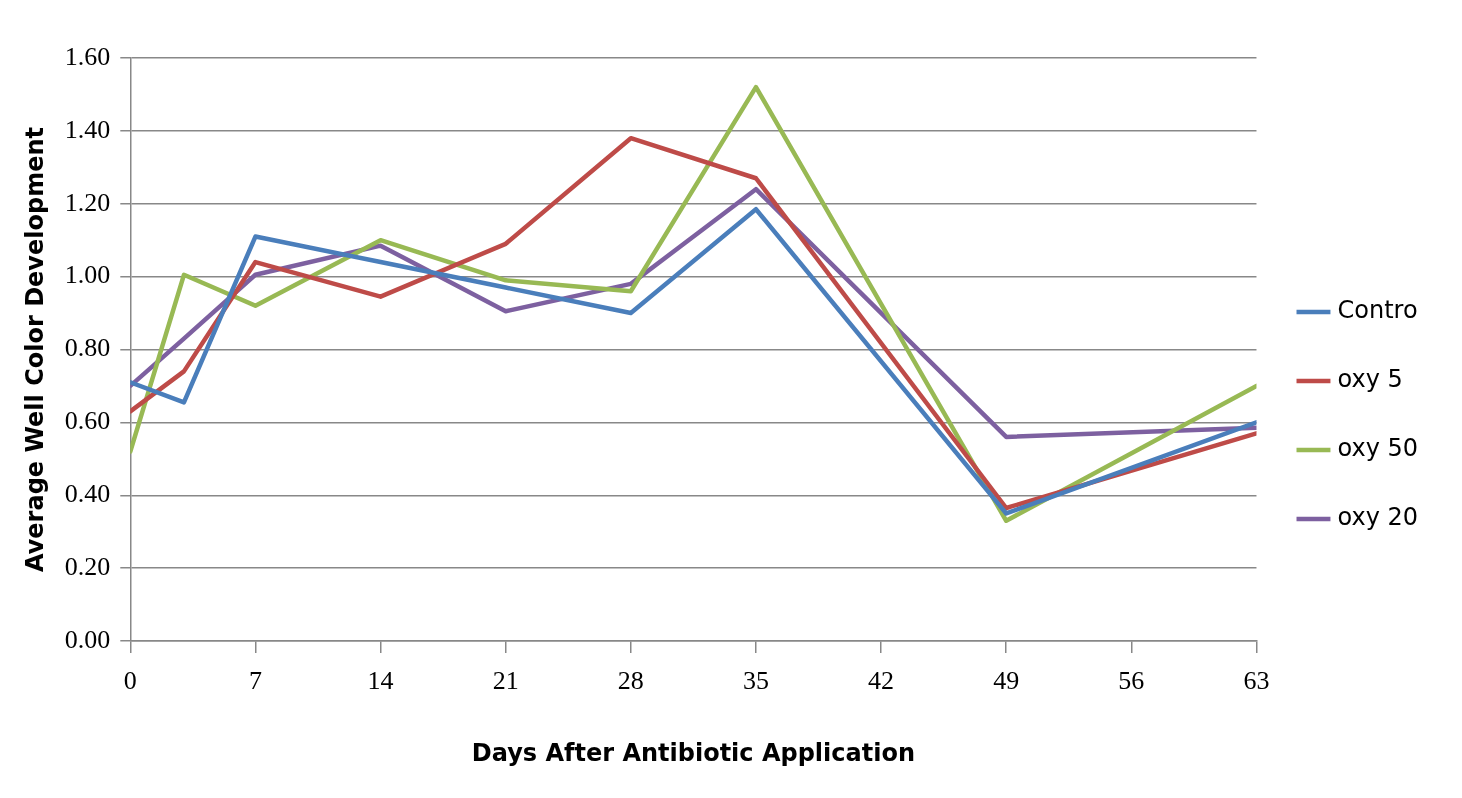 The image size is (1462, 798). What do you see at coordinates (87, 566) in the screenshot?
I see `y-tick-label: 0.20` at bounding box center [87, 566].